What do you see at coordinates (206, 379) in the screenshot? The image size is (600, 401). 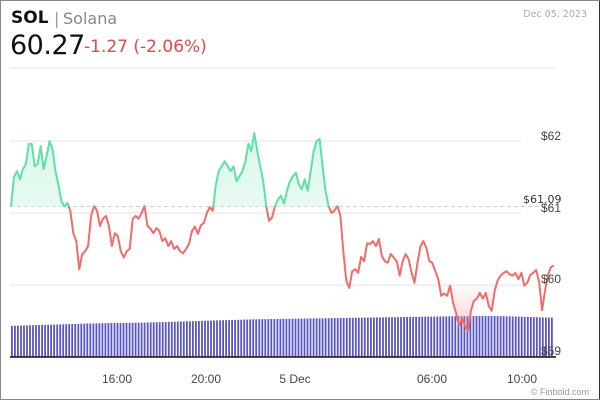 I see `x-tick-2000: 20:00` at bounding box center [206, 379].